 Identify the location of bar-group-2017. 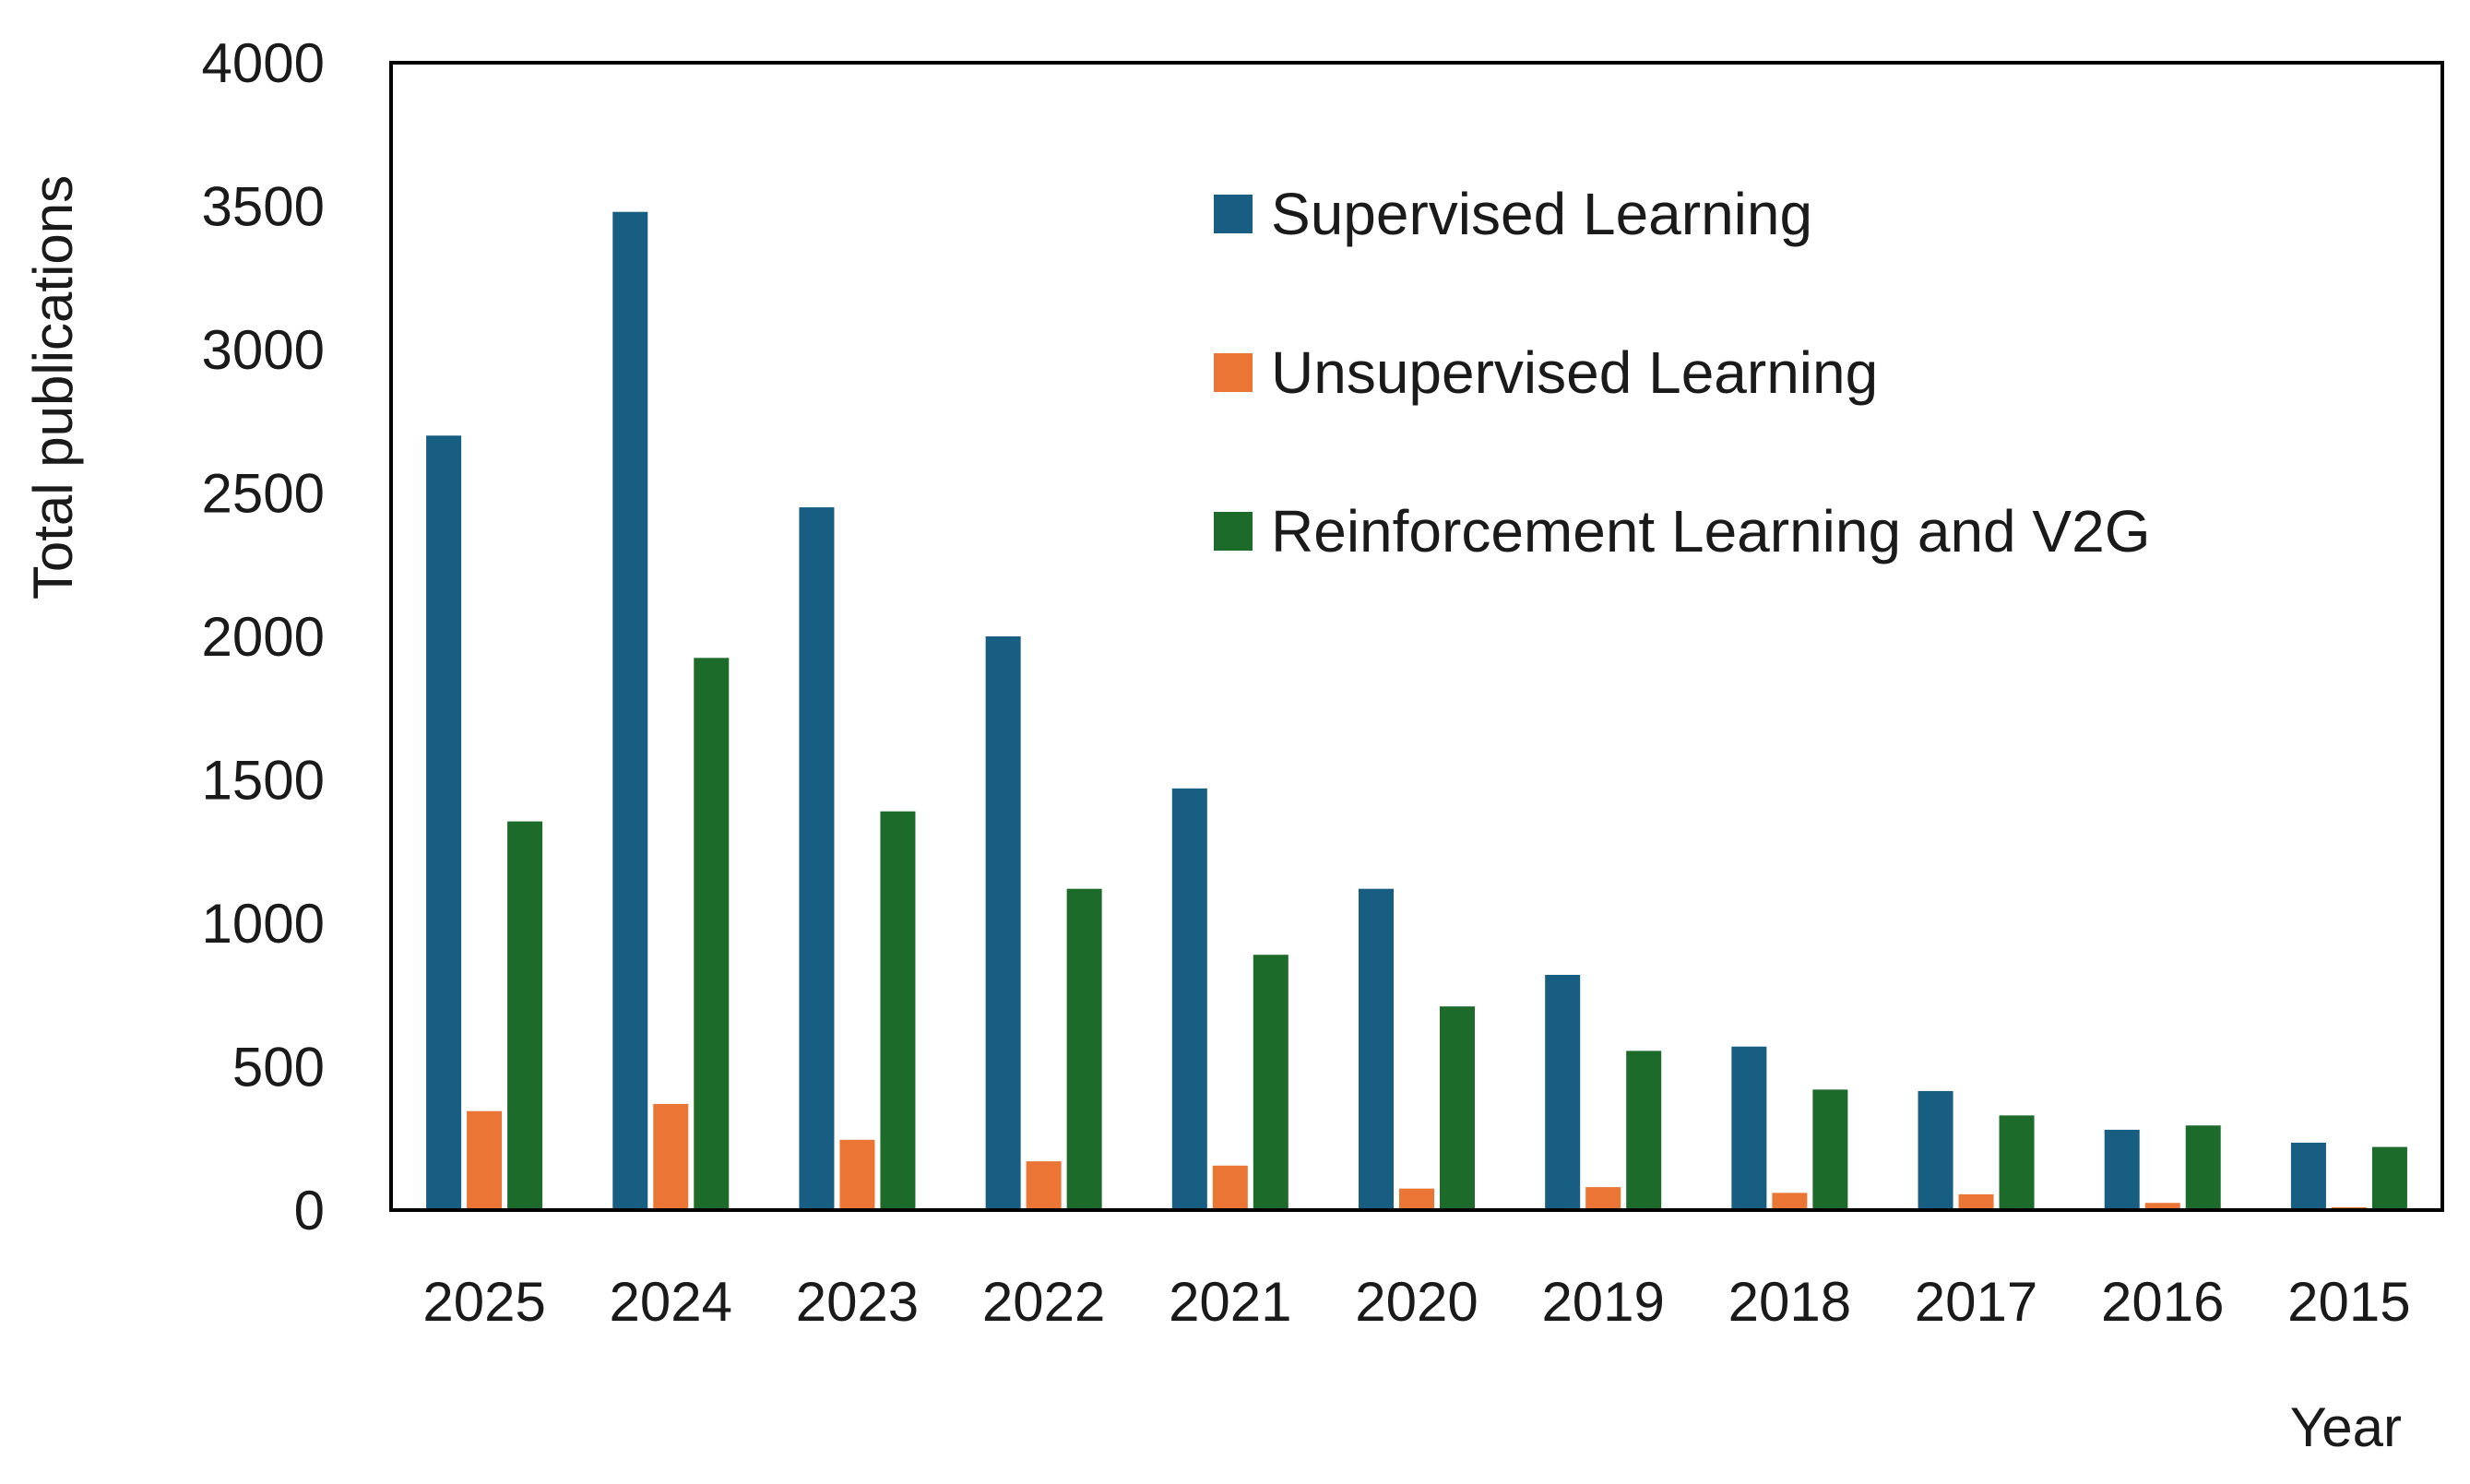
(1976, 1150).